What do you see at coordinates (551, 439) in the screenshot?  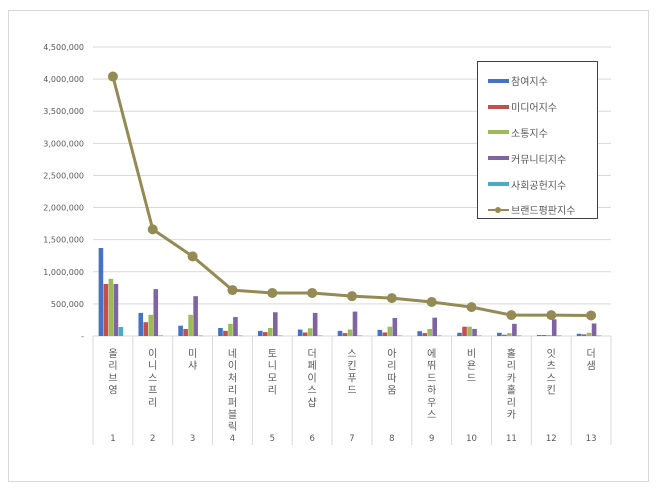 I see `rank-label: 12` at bounding box center [551, 439].